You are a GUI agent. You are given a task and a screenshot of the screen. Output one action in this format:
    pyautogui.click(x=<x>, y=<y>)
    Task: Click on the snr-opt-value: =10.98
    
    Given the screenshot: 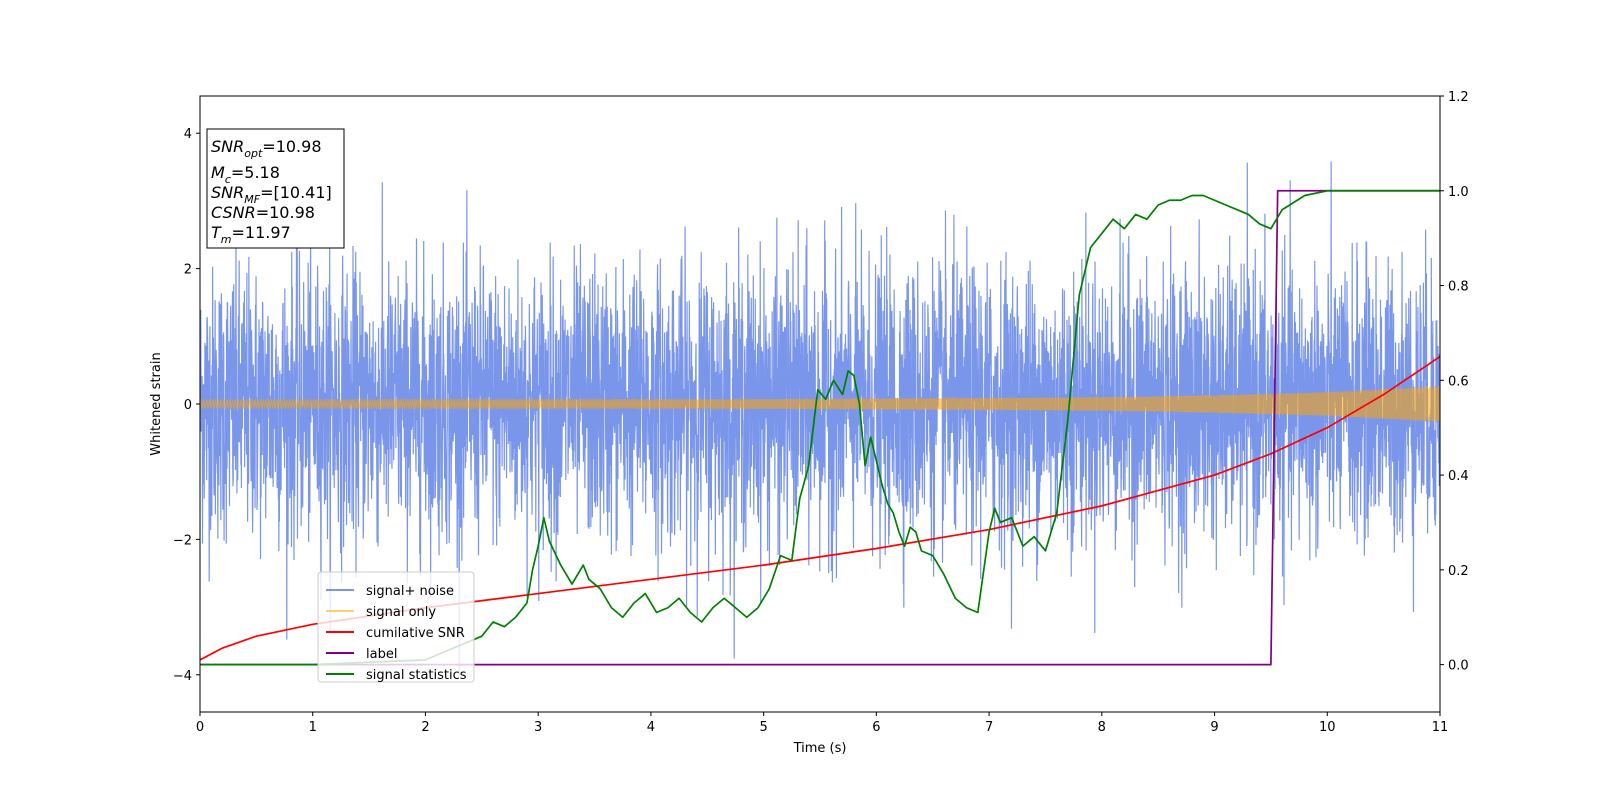 What is the action you would take?
    pyautogui.click(x=291, y=146)
    